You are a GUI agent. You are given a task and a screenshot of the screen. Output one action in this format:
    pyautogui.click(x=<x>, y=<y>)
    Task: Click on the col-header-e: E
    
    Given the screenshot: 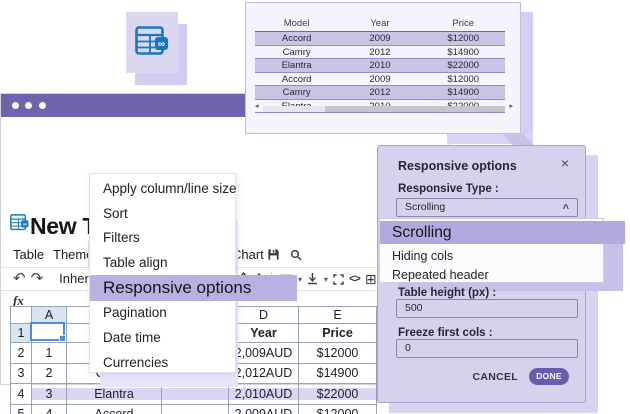 What is the action you would take?
    pyautogui.click(x=337, y=315)
    